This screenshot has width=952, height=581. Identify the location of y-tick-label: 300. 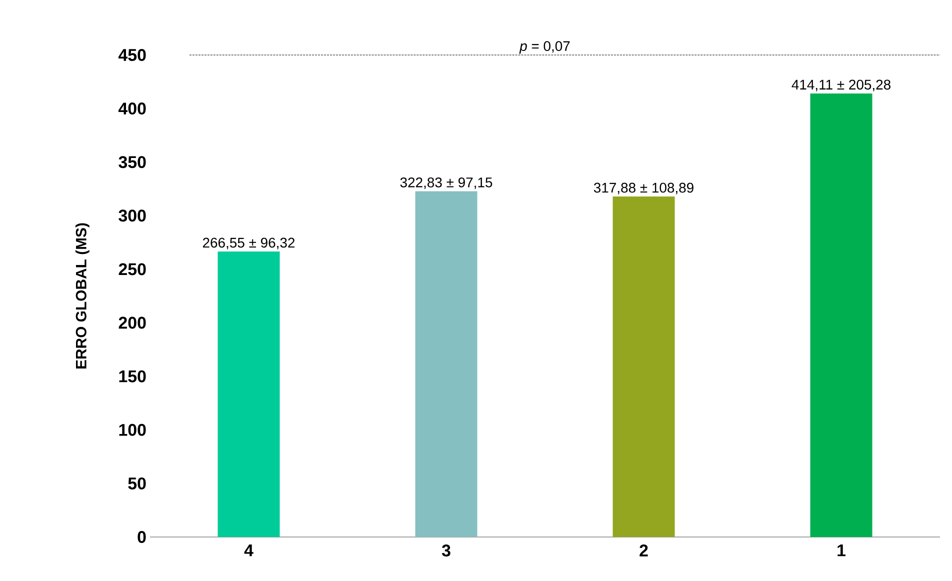
(132, 216).